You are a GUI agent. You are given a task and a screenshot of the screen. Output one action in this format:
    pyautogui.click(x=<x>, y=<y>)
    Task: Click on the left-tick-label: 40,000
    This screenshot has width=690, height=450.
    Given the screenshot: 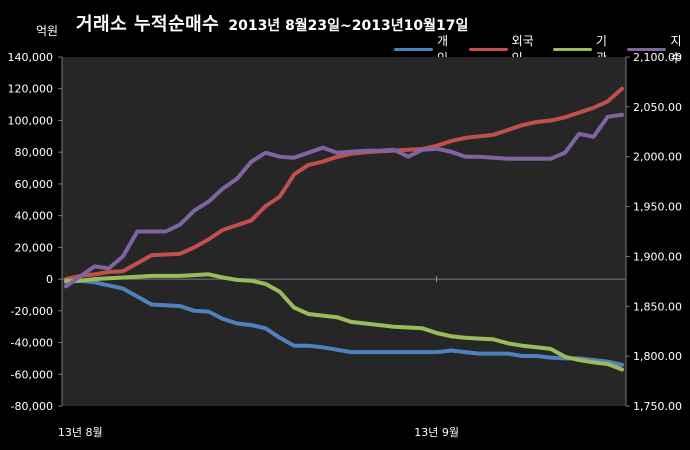 What is the action you would take?
    pyautogui.click(x=34, y=216)
    